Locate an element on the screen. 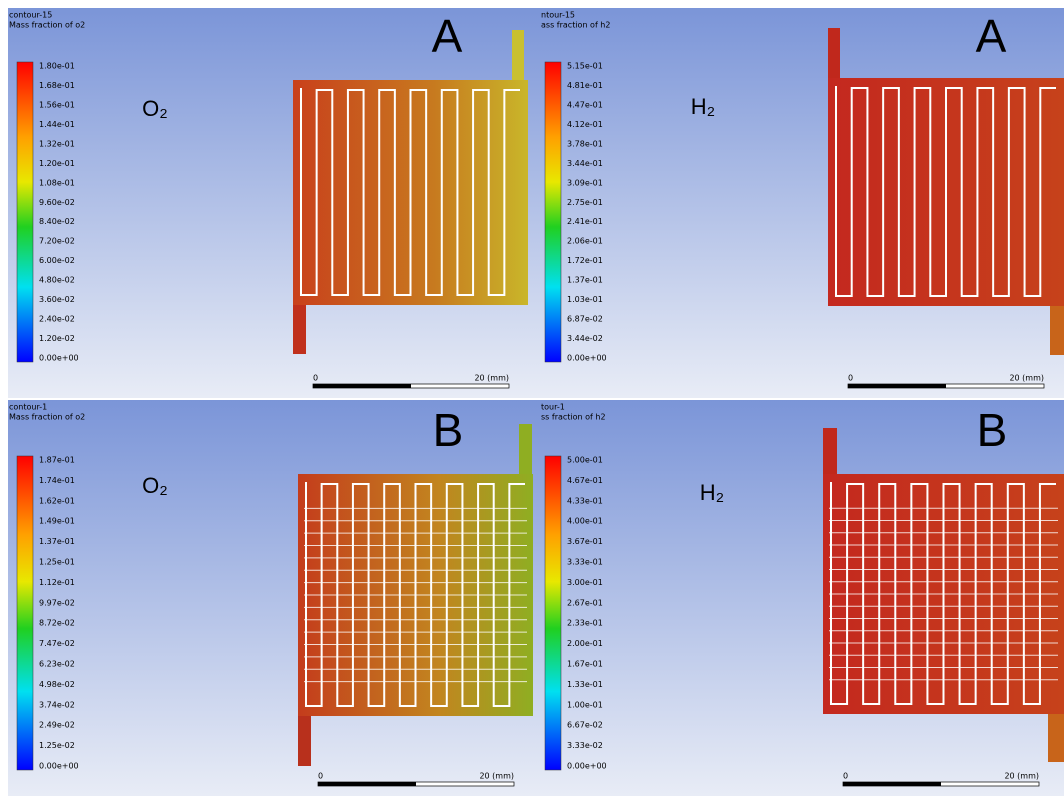 The height and width of the screenshot is (796, 1064). colorbar-label: 3.78e-01 is located at coordinates (585, 143).